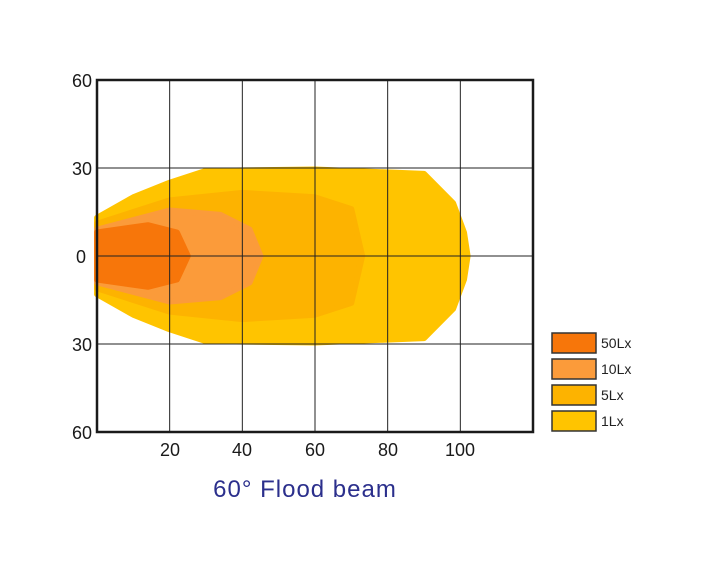 This screenshot has width=722, height=580. Describe the element at coordinates (616, 369) in the screenshot. I see `legend-label-10lx: 10Lx` at that location.